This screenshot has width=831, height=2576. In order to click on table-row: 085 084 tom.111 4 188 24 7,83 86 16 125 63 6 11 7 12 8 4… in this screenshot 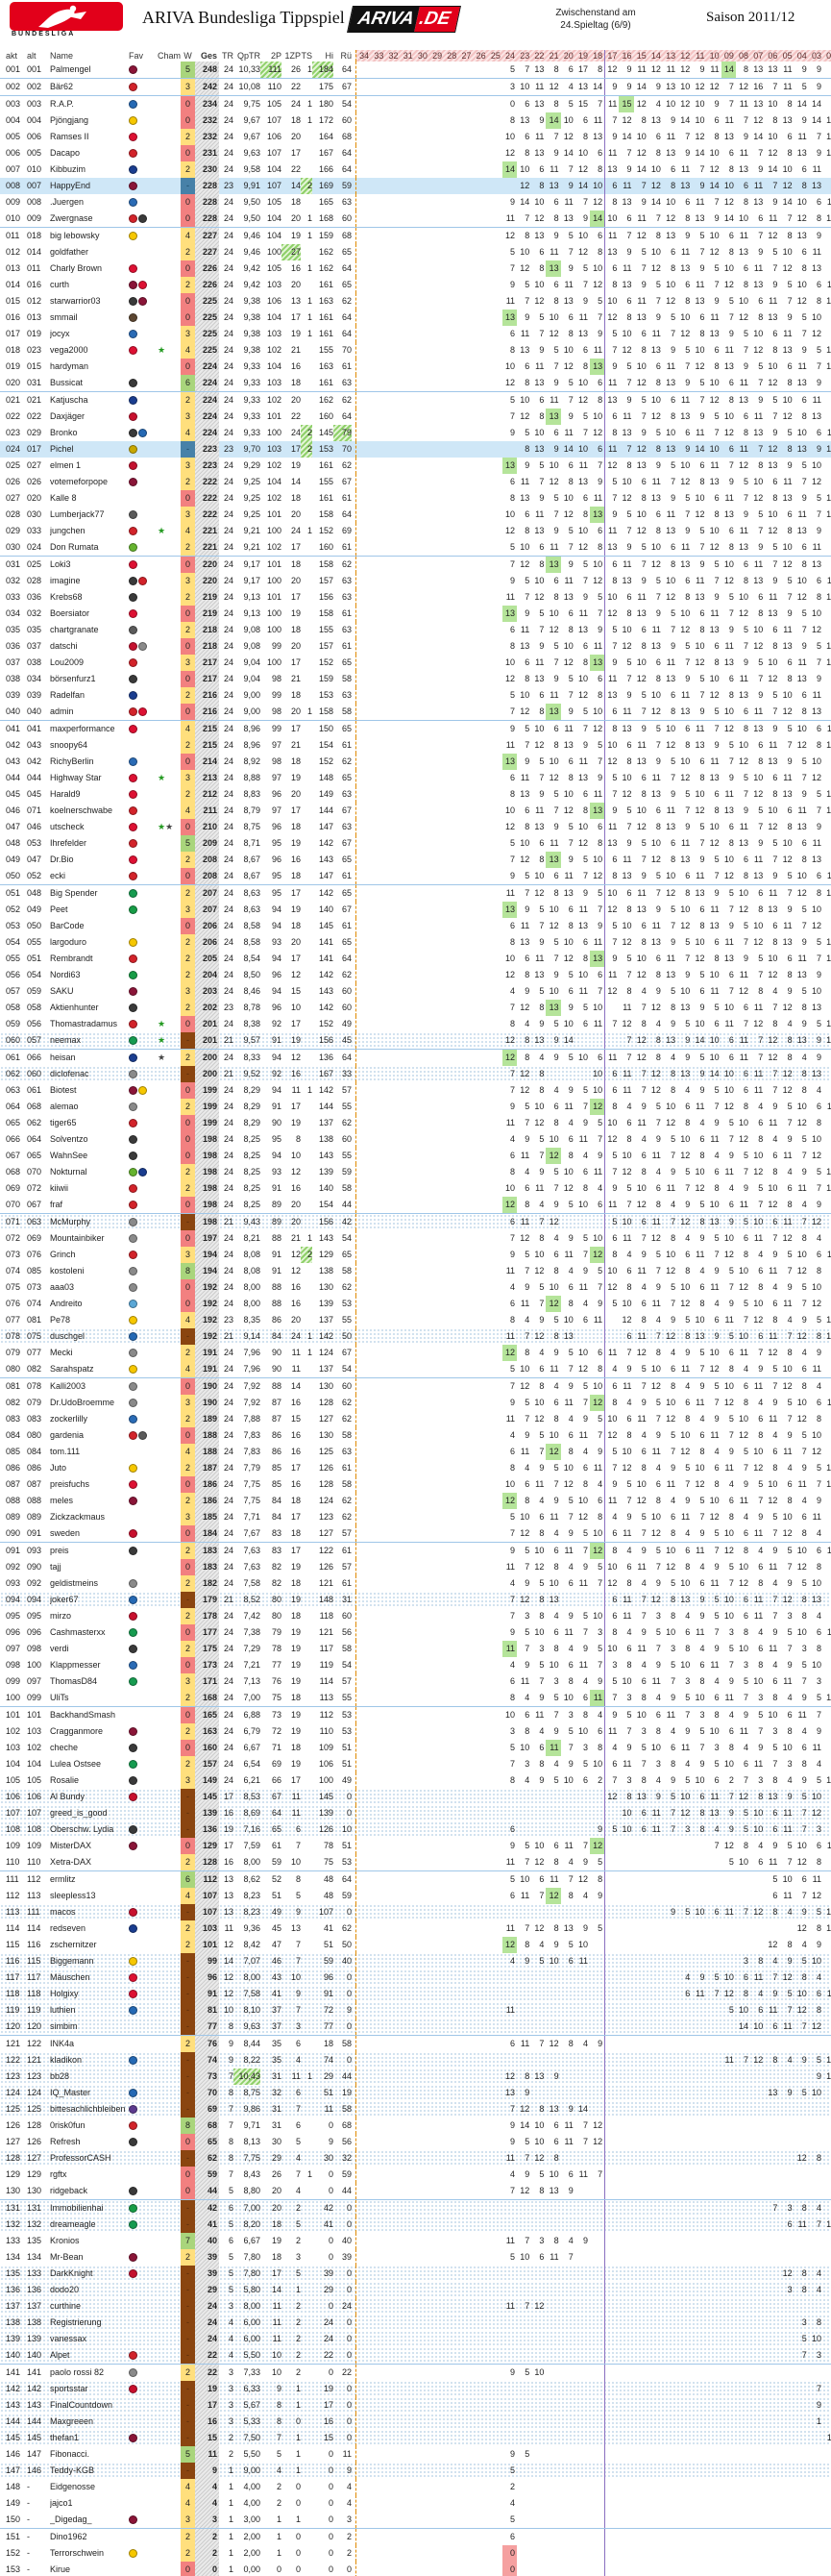, I will do `click(415, 1452)`.